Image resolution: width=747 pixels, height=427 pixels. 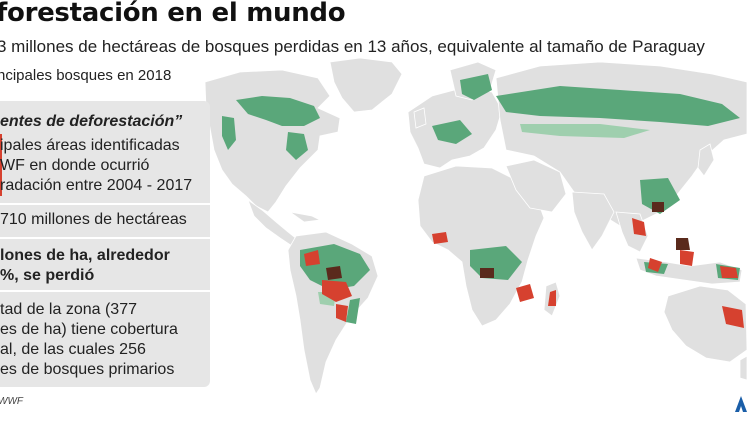 I want to click on degradation-amazon, so click(x=334, y=273).